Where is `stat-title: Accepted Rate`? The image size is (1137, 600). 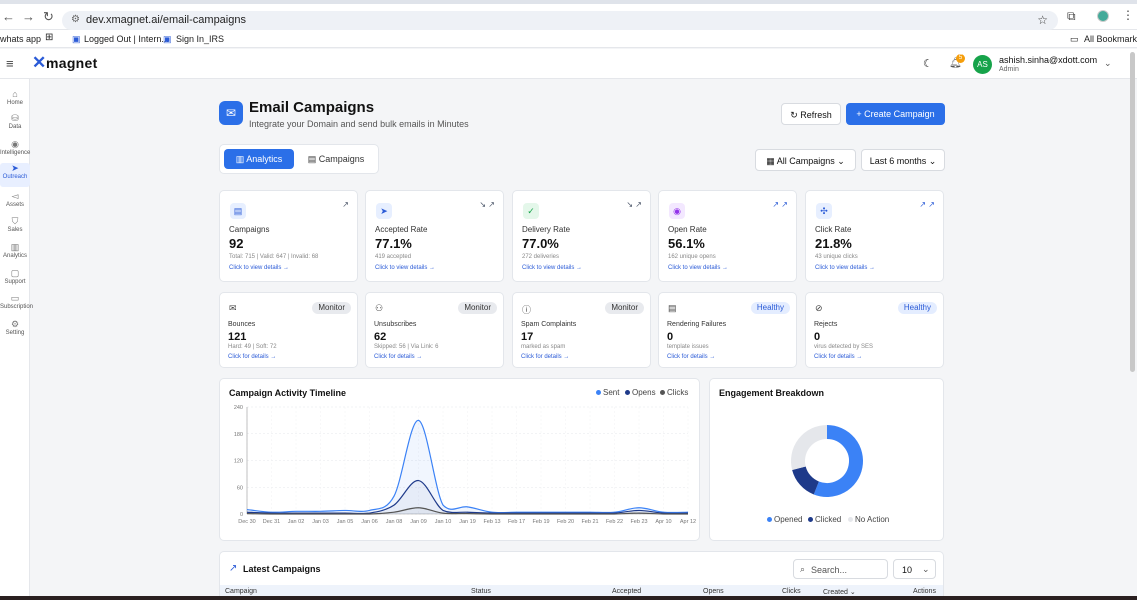 stat-title: Accepted Rate is located at coordinates (401, 229).